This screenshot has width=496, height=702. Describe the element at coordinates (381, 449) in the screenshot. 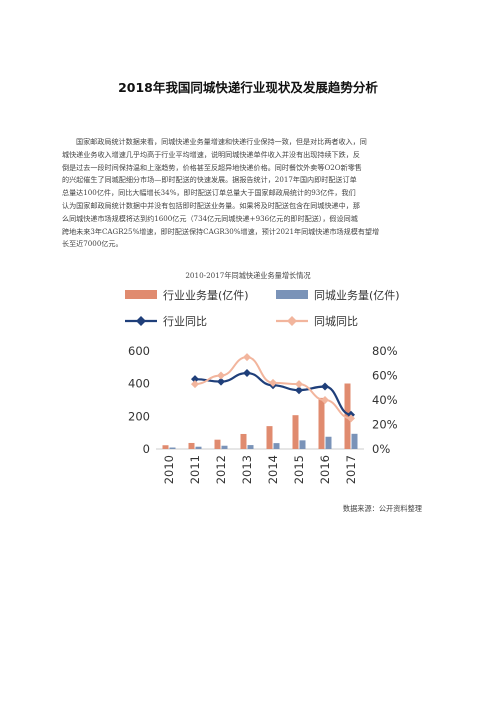

I see `right-axis-tick-label: 0%` at that location.